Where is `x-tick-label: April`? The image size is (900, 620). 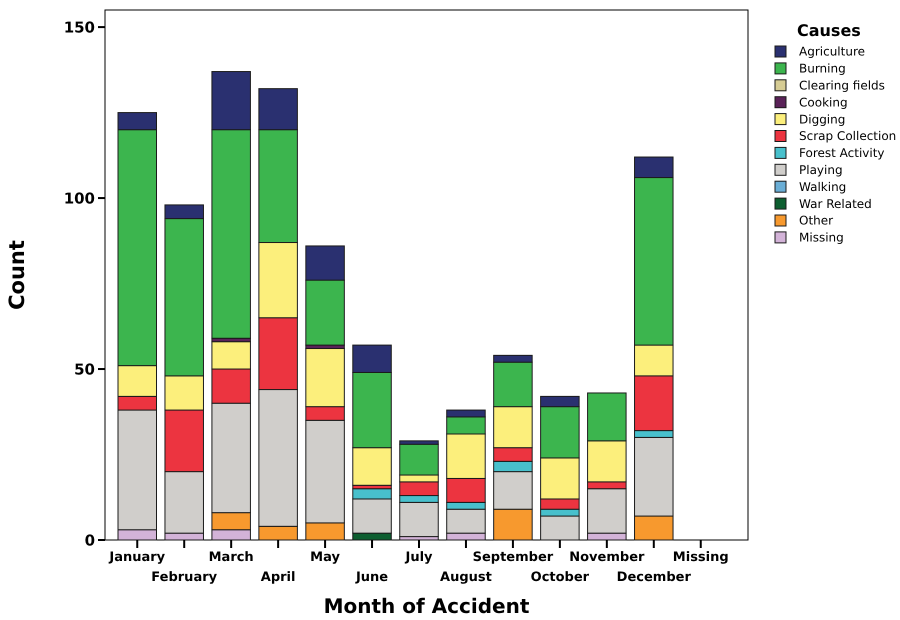
x-tick-label: April is located at coordinates (278, 577).